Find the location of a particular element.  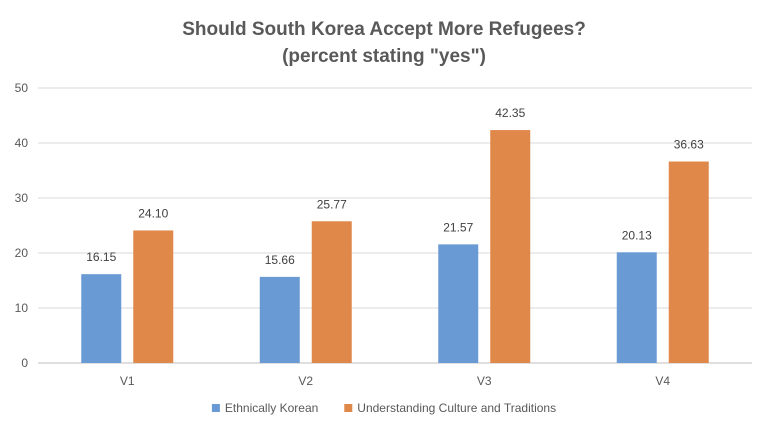

y-tick-label: 40 is located at coordinates (22, 143).